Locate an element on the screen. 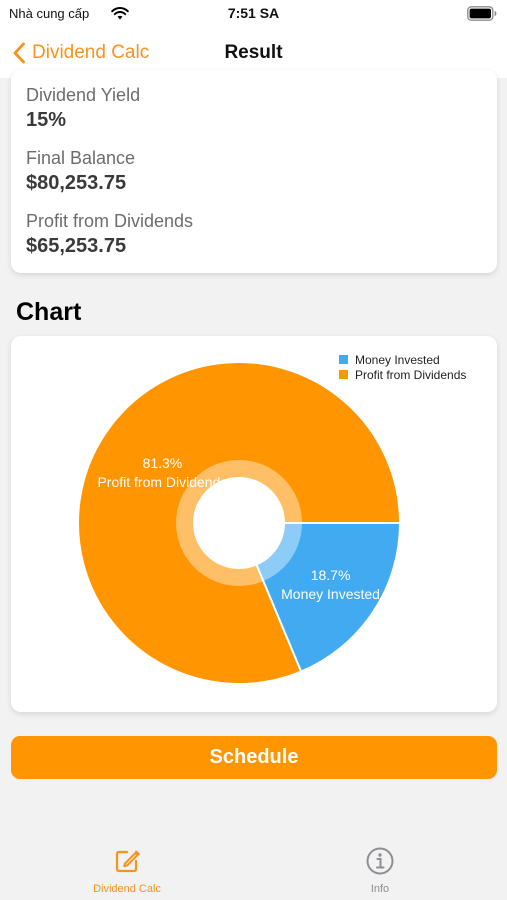 Image resolution: width=507 pixels, height=900 pixels. pie-category-label-profit-from-dividends: Profit from Dividends is located at coordinates (162, 482).